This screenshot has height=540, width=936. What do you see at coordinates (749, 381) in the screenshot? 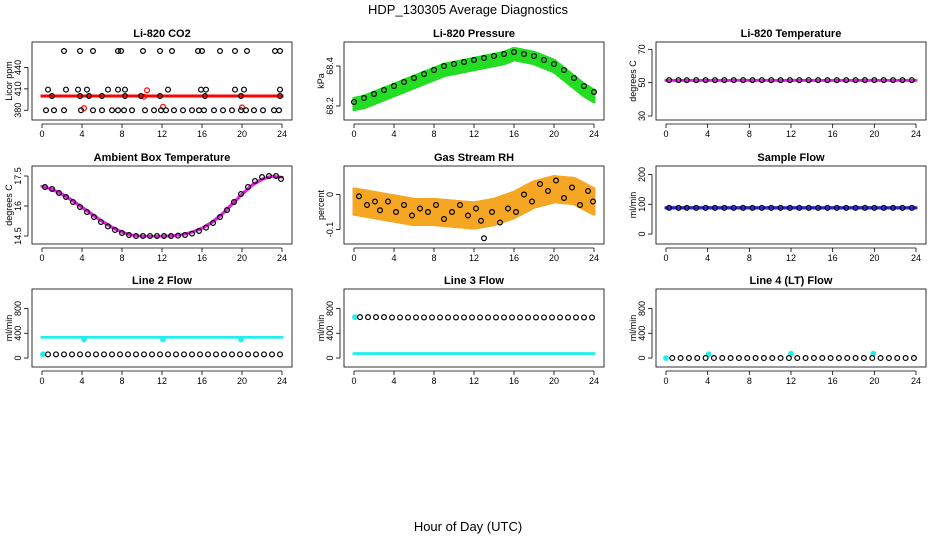
I see `x-tick-label: 8` at bounding box center [749, 381].